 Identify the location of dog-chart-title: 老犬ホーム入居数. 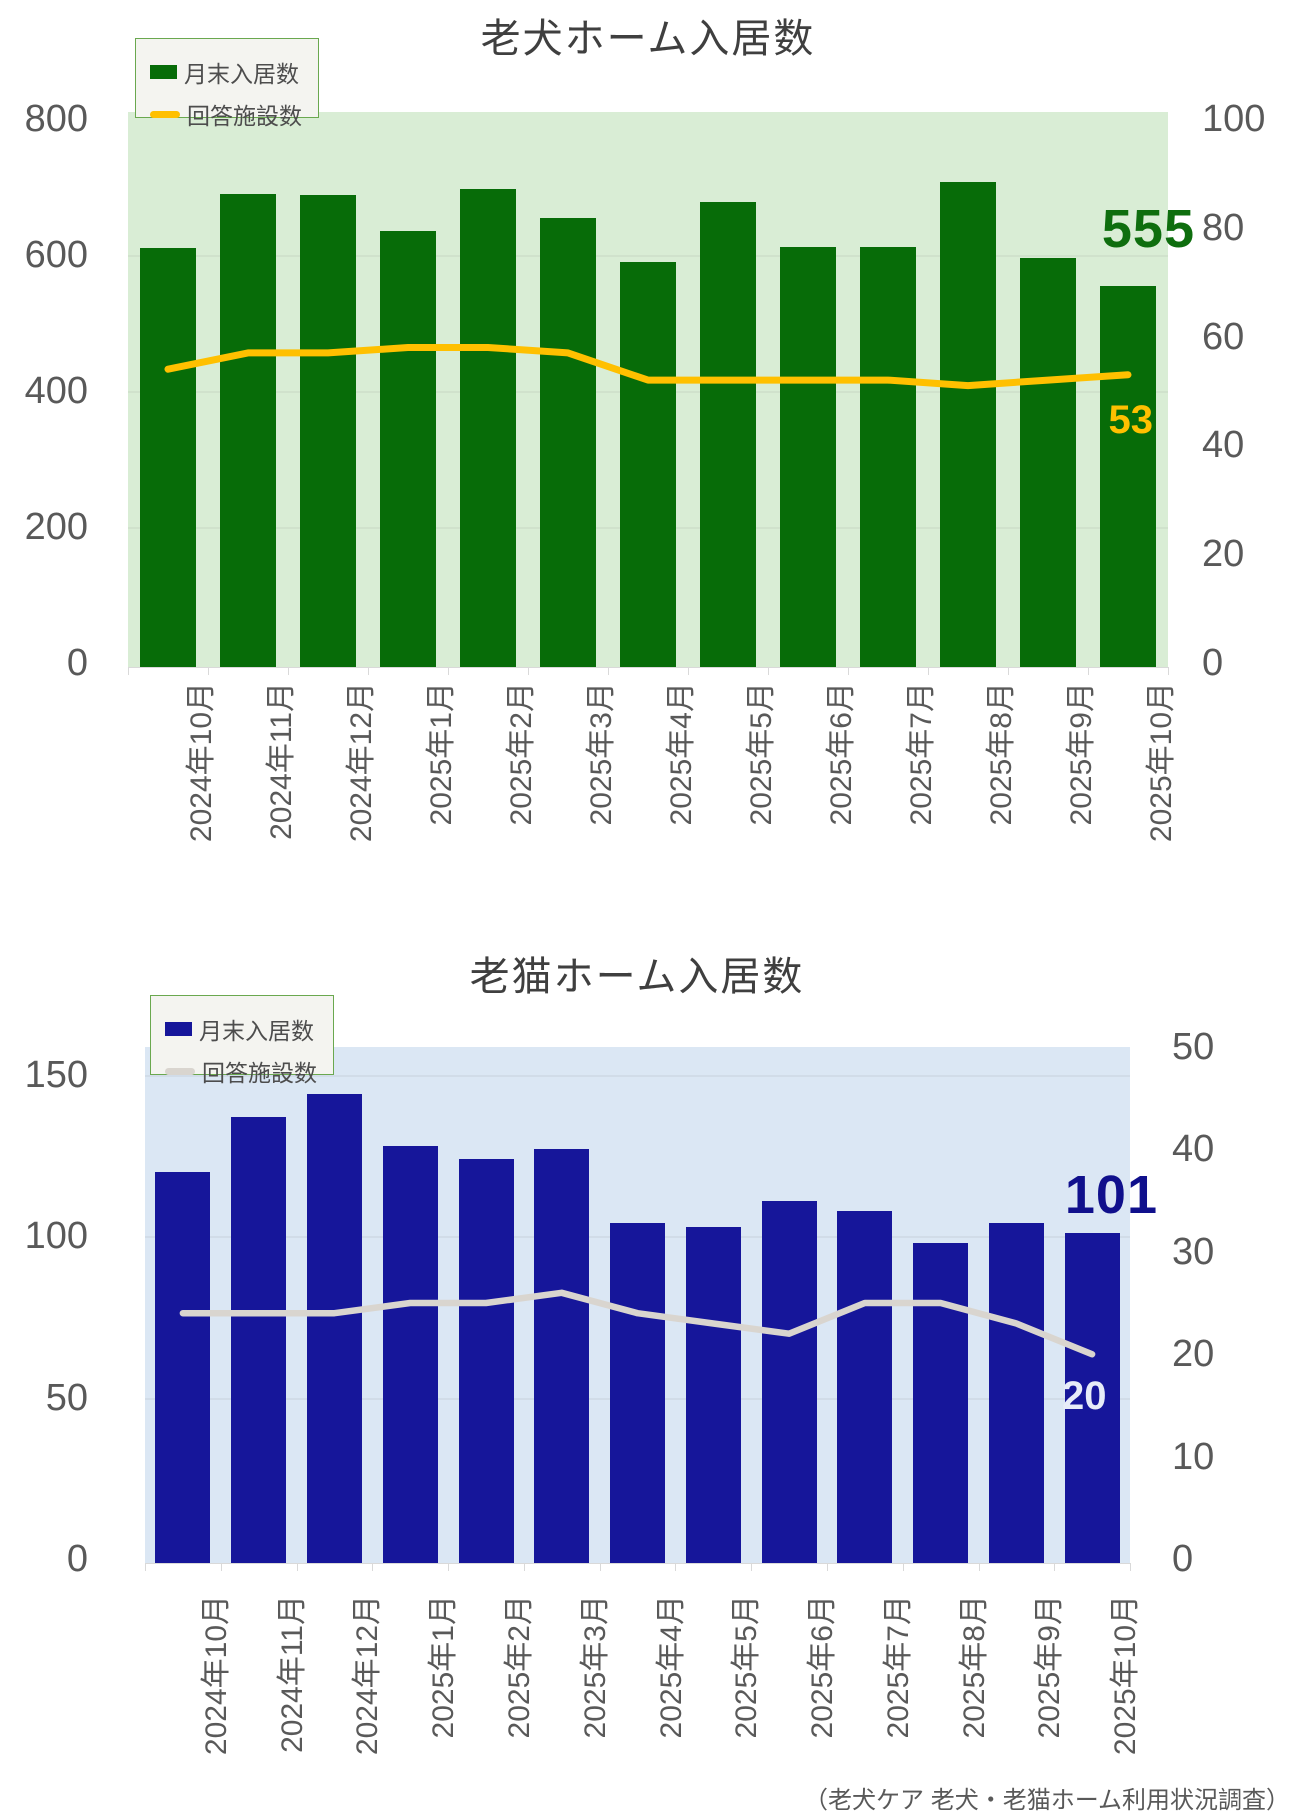
(648, 39).